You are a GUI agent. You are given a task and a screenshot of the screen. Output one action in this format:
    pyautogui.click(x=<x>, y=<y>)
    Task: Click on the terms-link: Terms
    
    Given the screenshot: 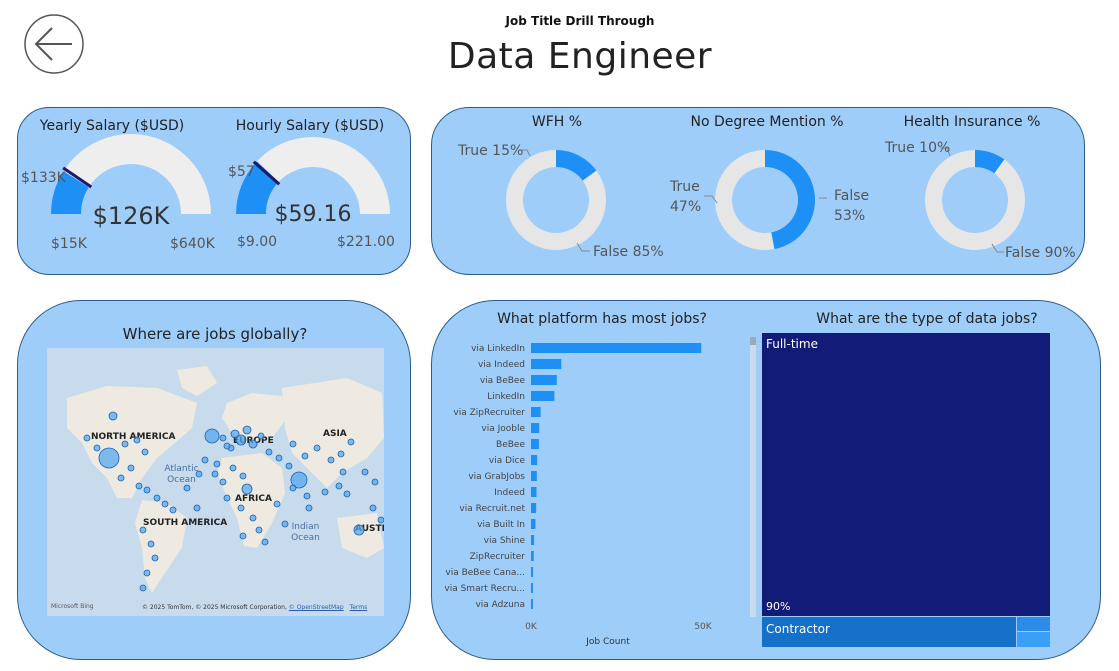 What is the action you would take?
    pyautogui.click(x=358, y=607)
    